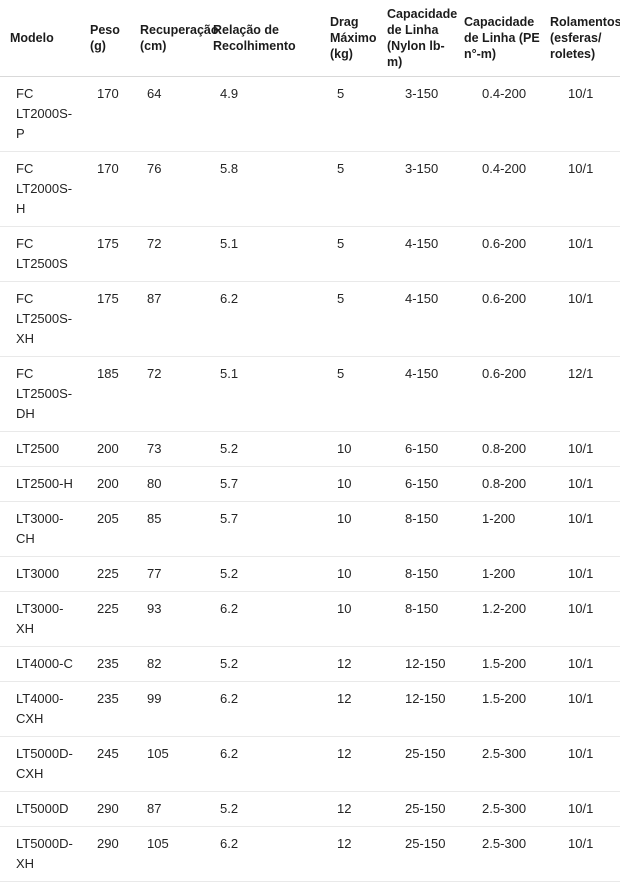 This screenshot has height=883, width=620. What do you see at coordinates (497, 114) in the screenshot?
I see `value-cell: 0.4-200` at bounding box center [497, 114].